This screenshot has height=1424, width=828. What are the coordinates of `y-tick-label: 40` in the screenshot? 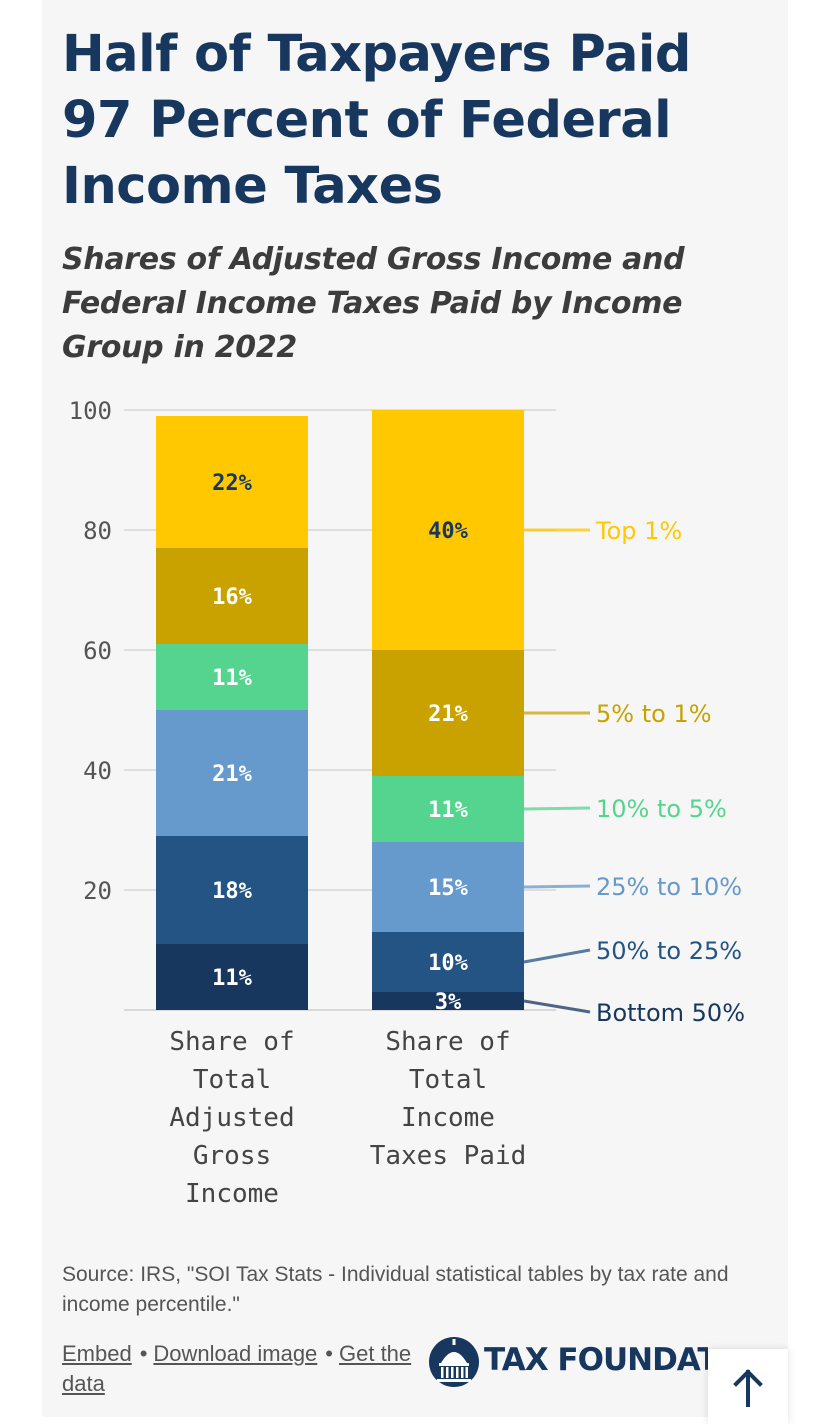 It's located at (97, 771).